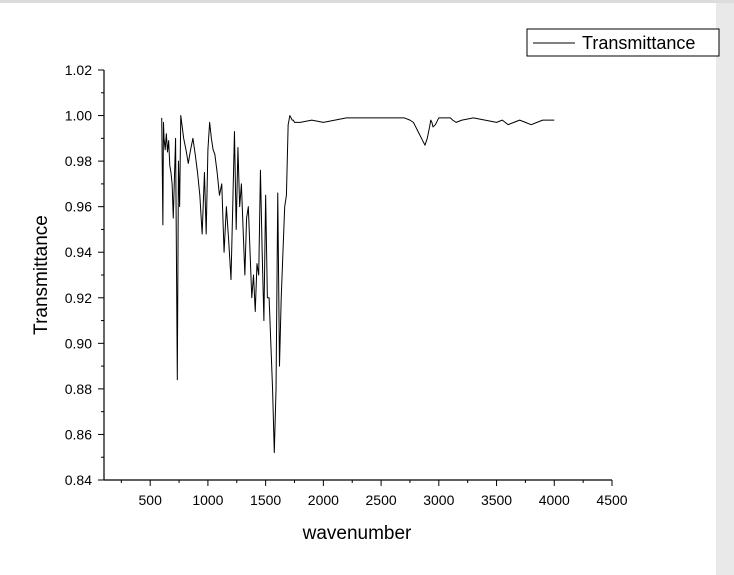  I want to click on y-tick-label: 0.94, so click(78, 252).